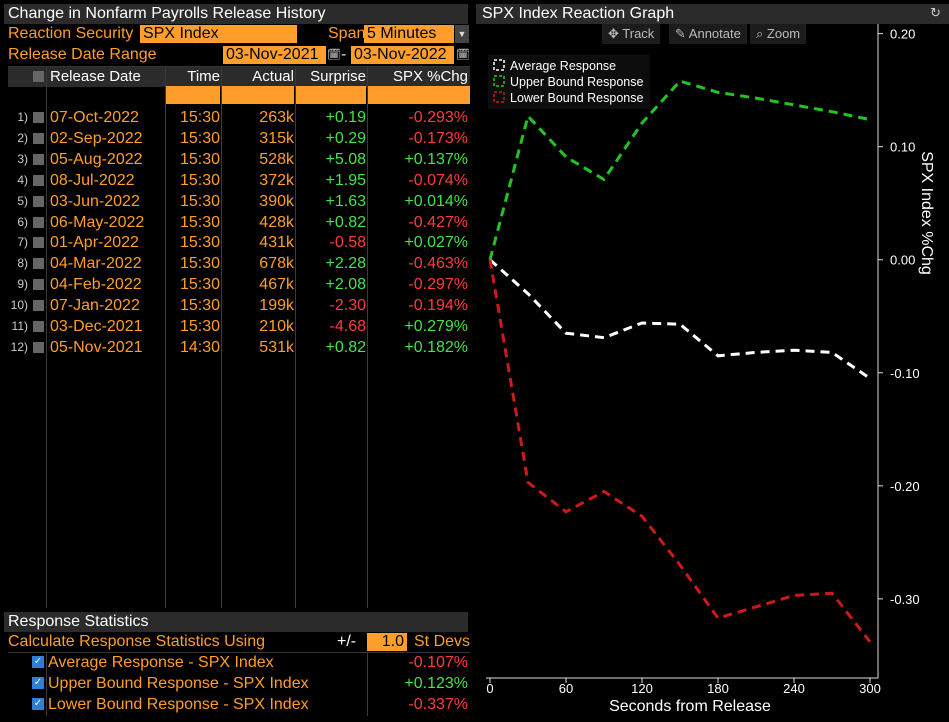  I want to click on spx-chg-filter-bar, so click(419, 95).